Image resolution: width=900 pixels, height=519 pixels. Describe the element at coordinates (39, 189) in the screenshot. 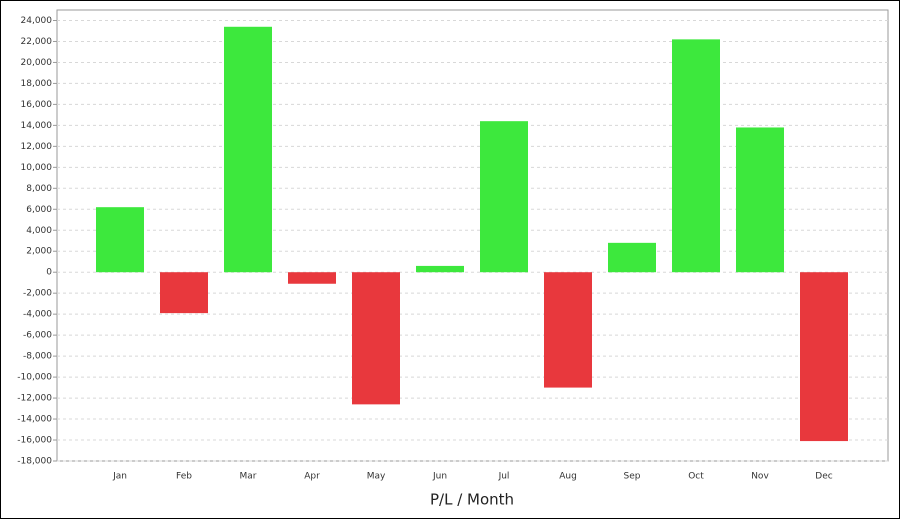

I see `y-tick-label: 8,000` at that location.